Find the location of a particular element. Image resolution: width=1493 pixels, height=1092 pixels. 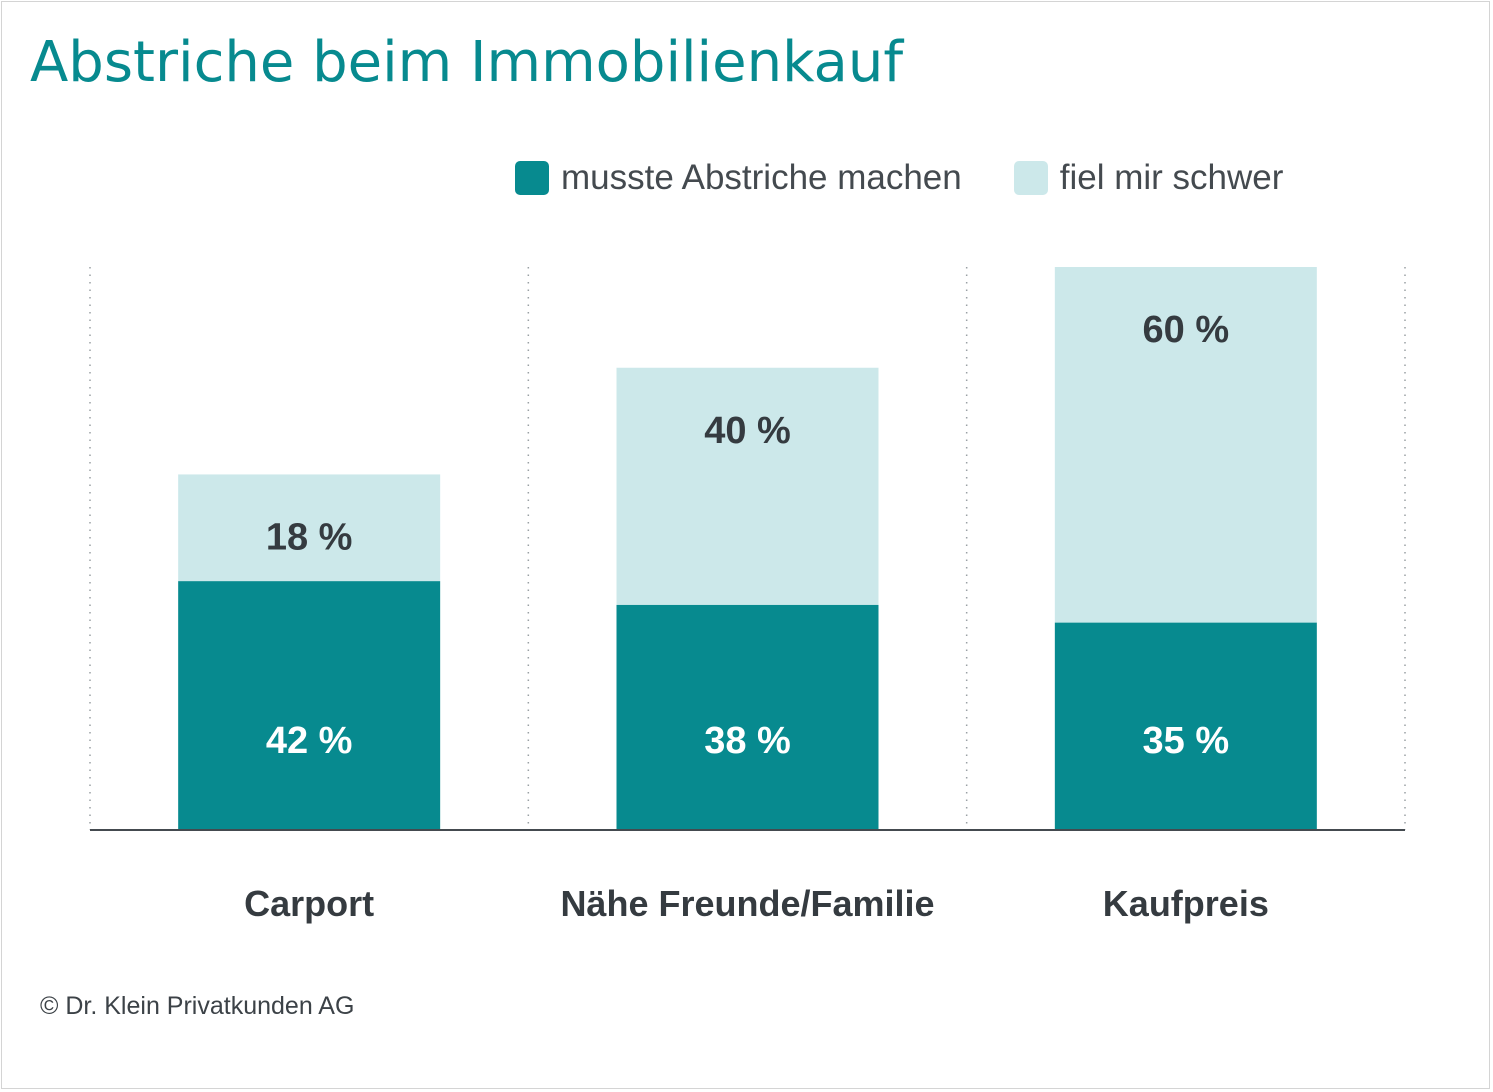

chart-legend: musste Abstriche machen fiel mir schwer is located at coordinates (925, 178).